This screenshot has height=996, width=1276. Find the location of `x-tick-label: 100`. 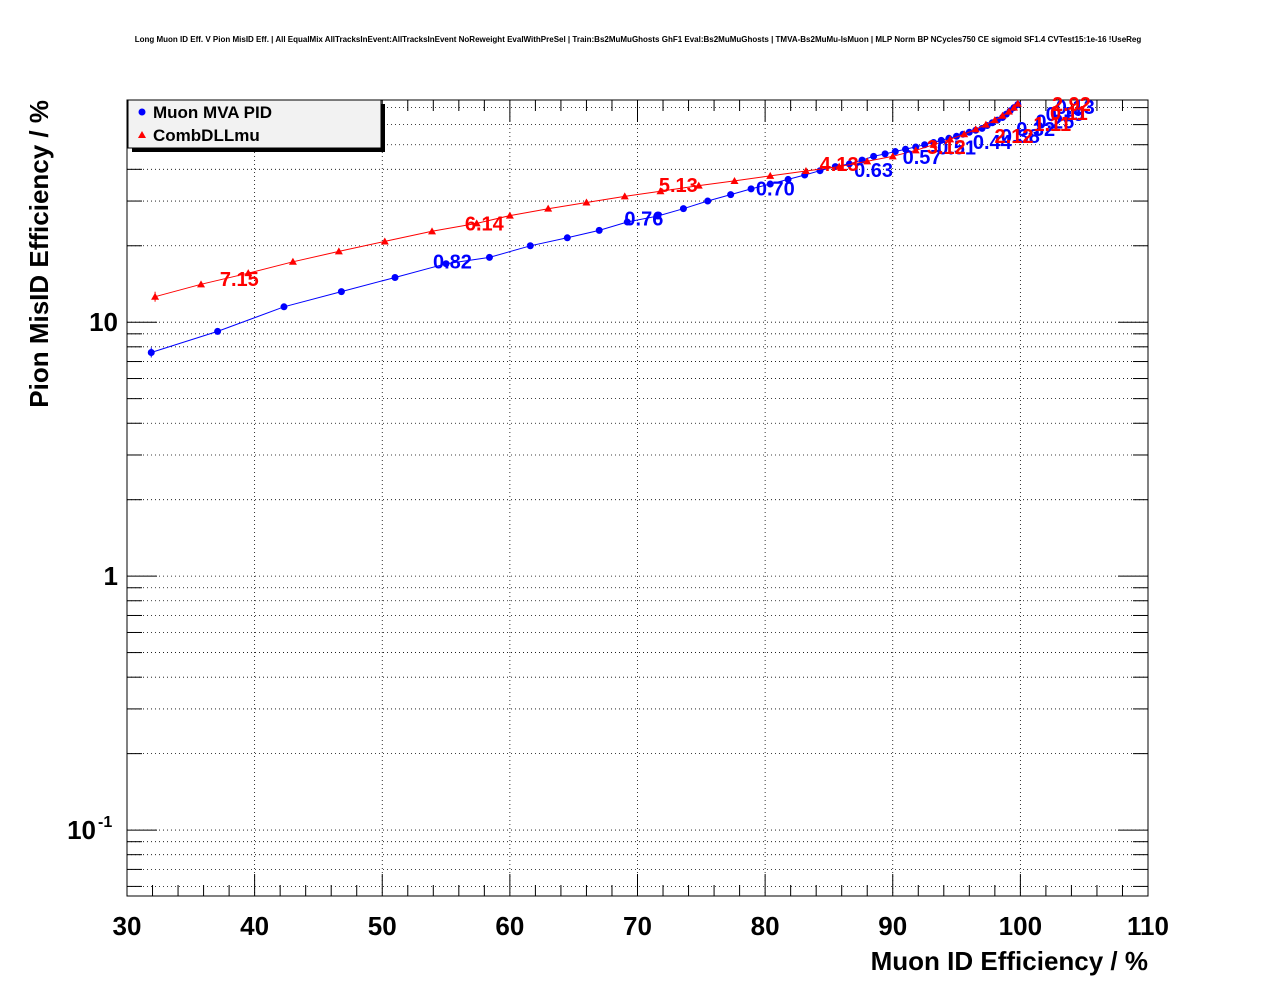

x-tick-label: 100 is located at coordinates (1020, 926).